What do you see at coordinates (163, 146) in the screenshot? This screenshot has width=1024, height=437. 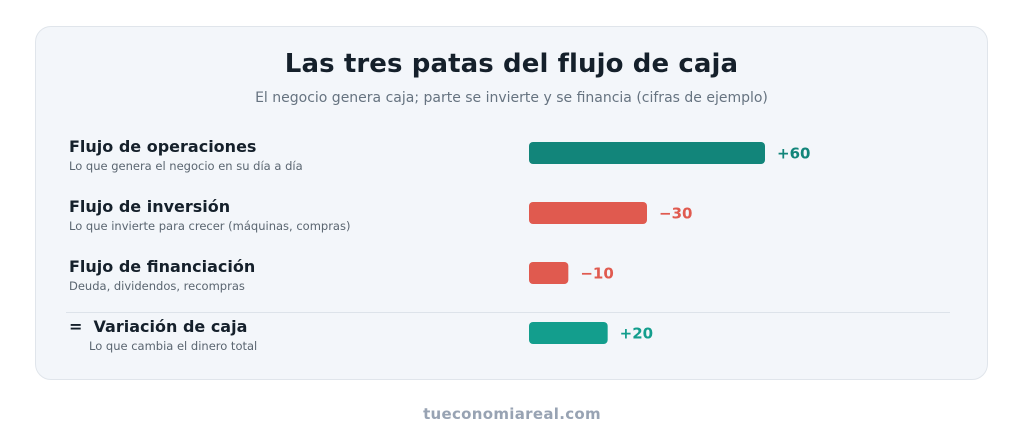 I see `row-label-operaciones: Flujo de operaciones` at bounding box center [163, 146].